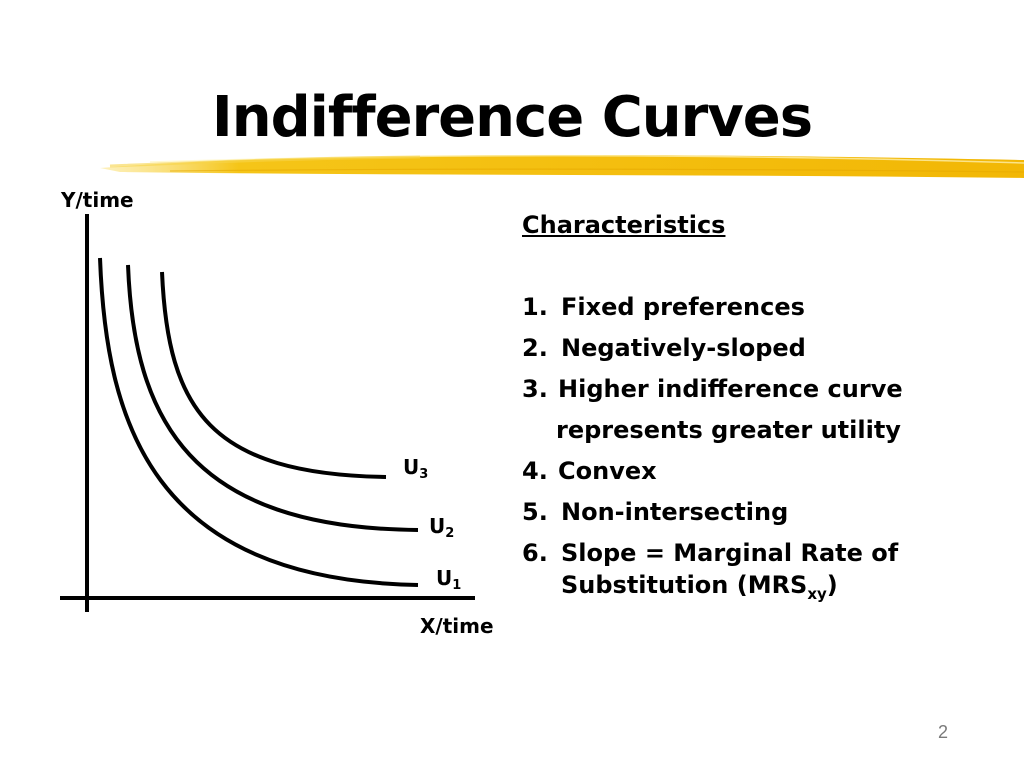  What do you see at coordinates (416, 468) in the screenshot?
I see `curve-label-u3: U3` at bounding box center [416, 468].